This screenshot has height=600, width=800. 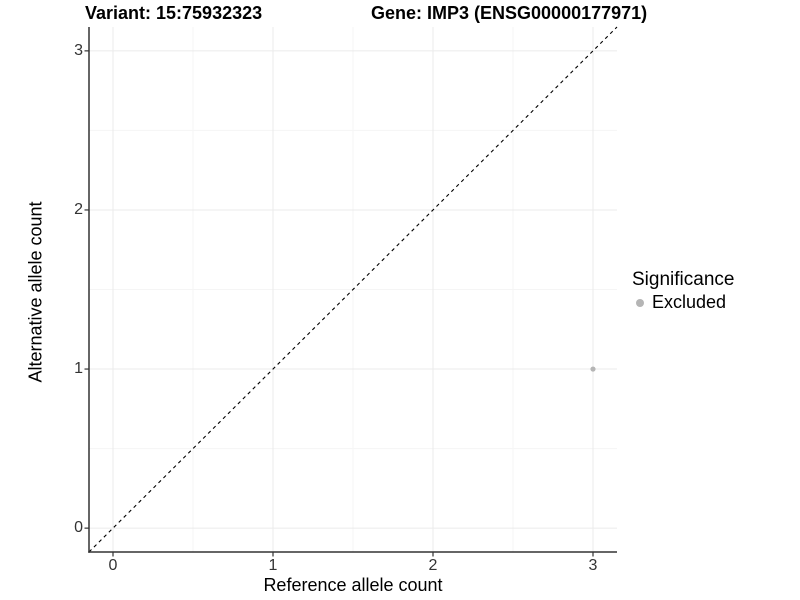 What do you see at coordinates (78, 50) in the screenshot?
I see `y-tick-label: 3` at bounding box center [78, 50].